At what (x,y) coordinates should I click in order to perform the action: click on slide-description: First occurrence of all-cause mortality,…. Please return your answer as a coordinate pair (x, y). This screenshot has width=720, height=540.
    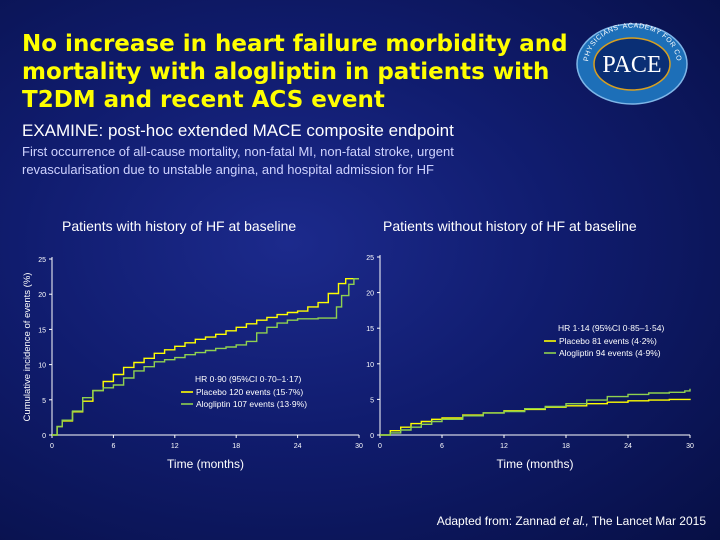
    Looking at the image, I should click on (238, 160).